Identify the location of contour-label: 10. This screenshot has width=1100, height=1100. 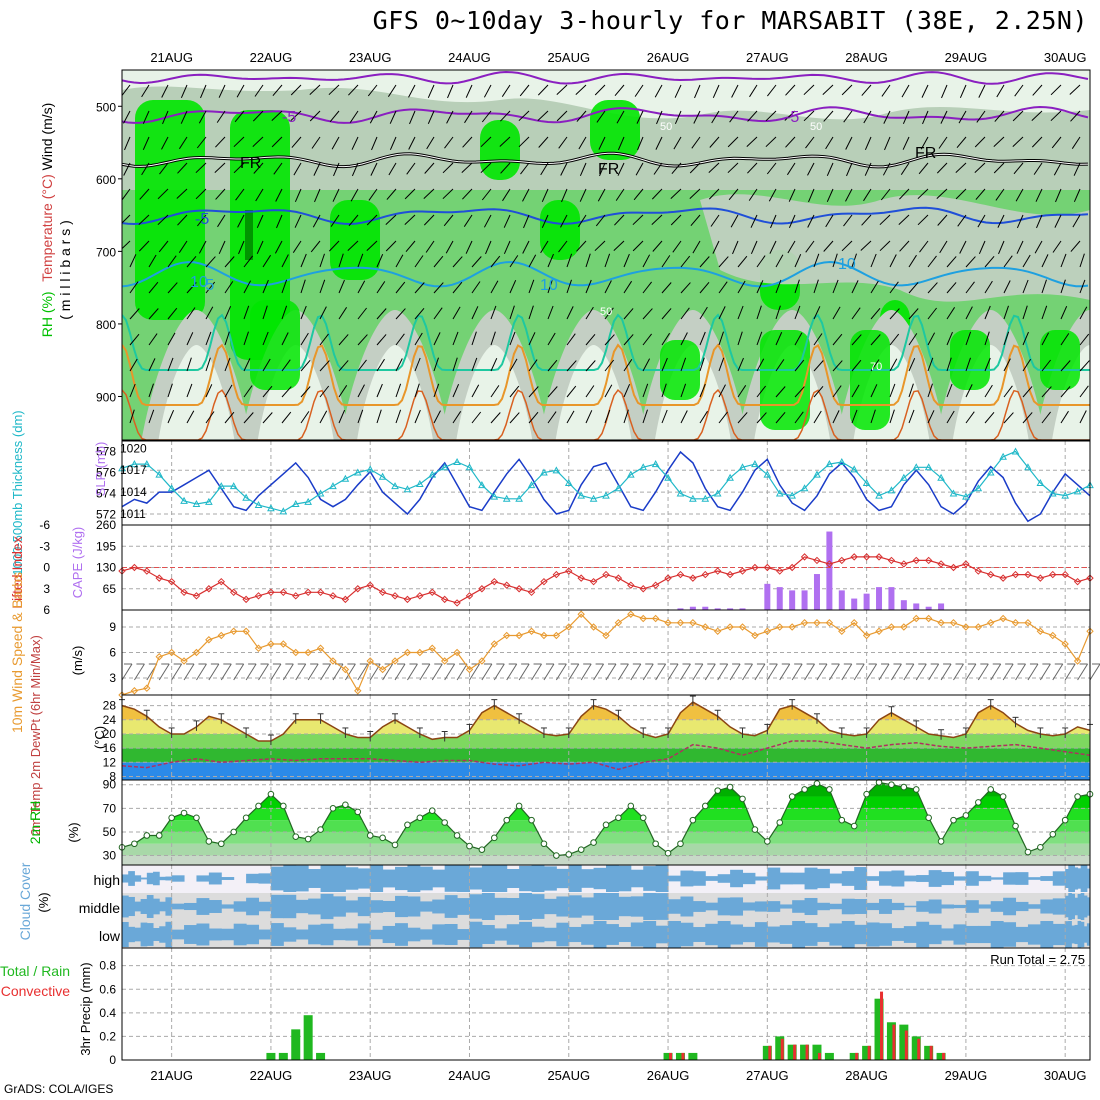
(549, 285).